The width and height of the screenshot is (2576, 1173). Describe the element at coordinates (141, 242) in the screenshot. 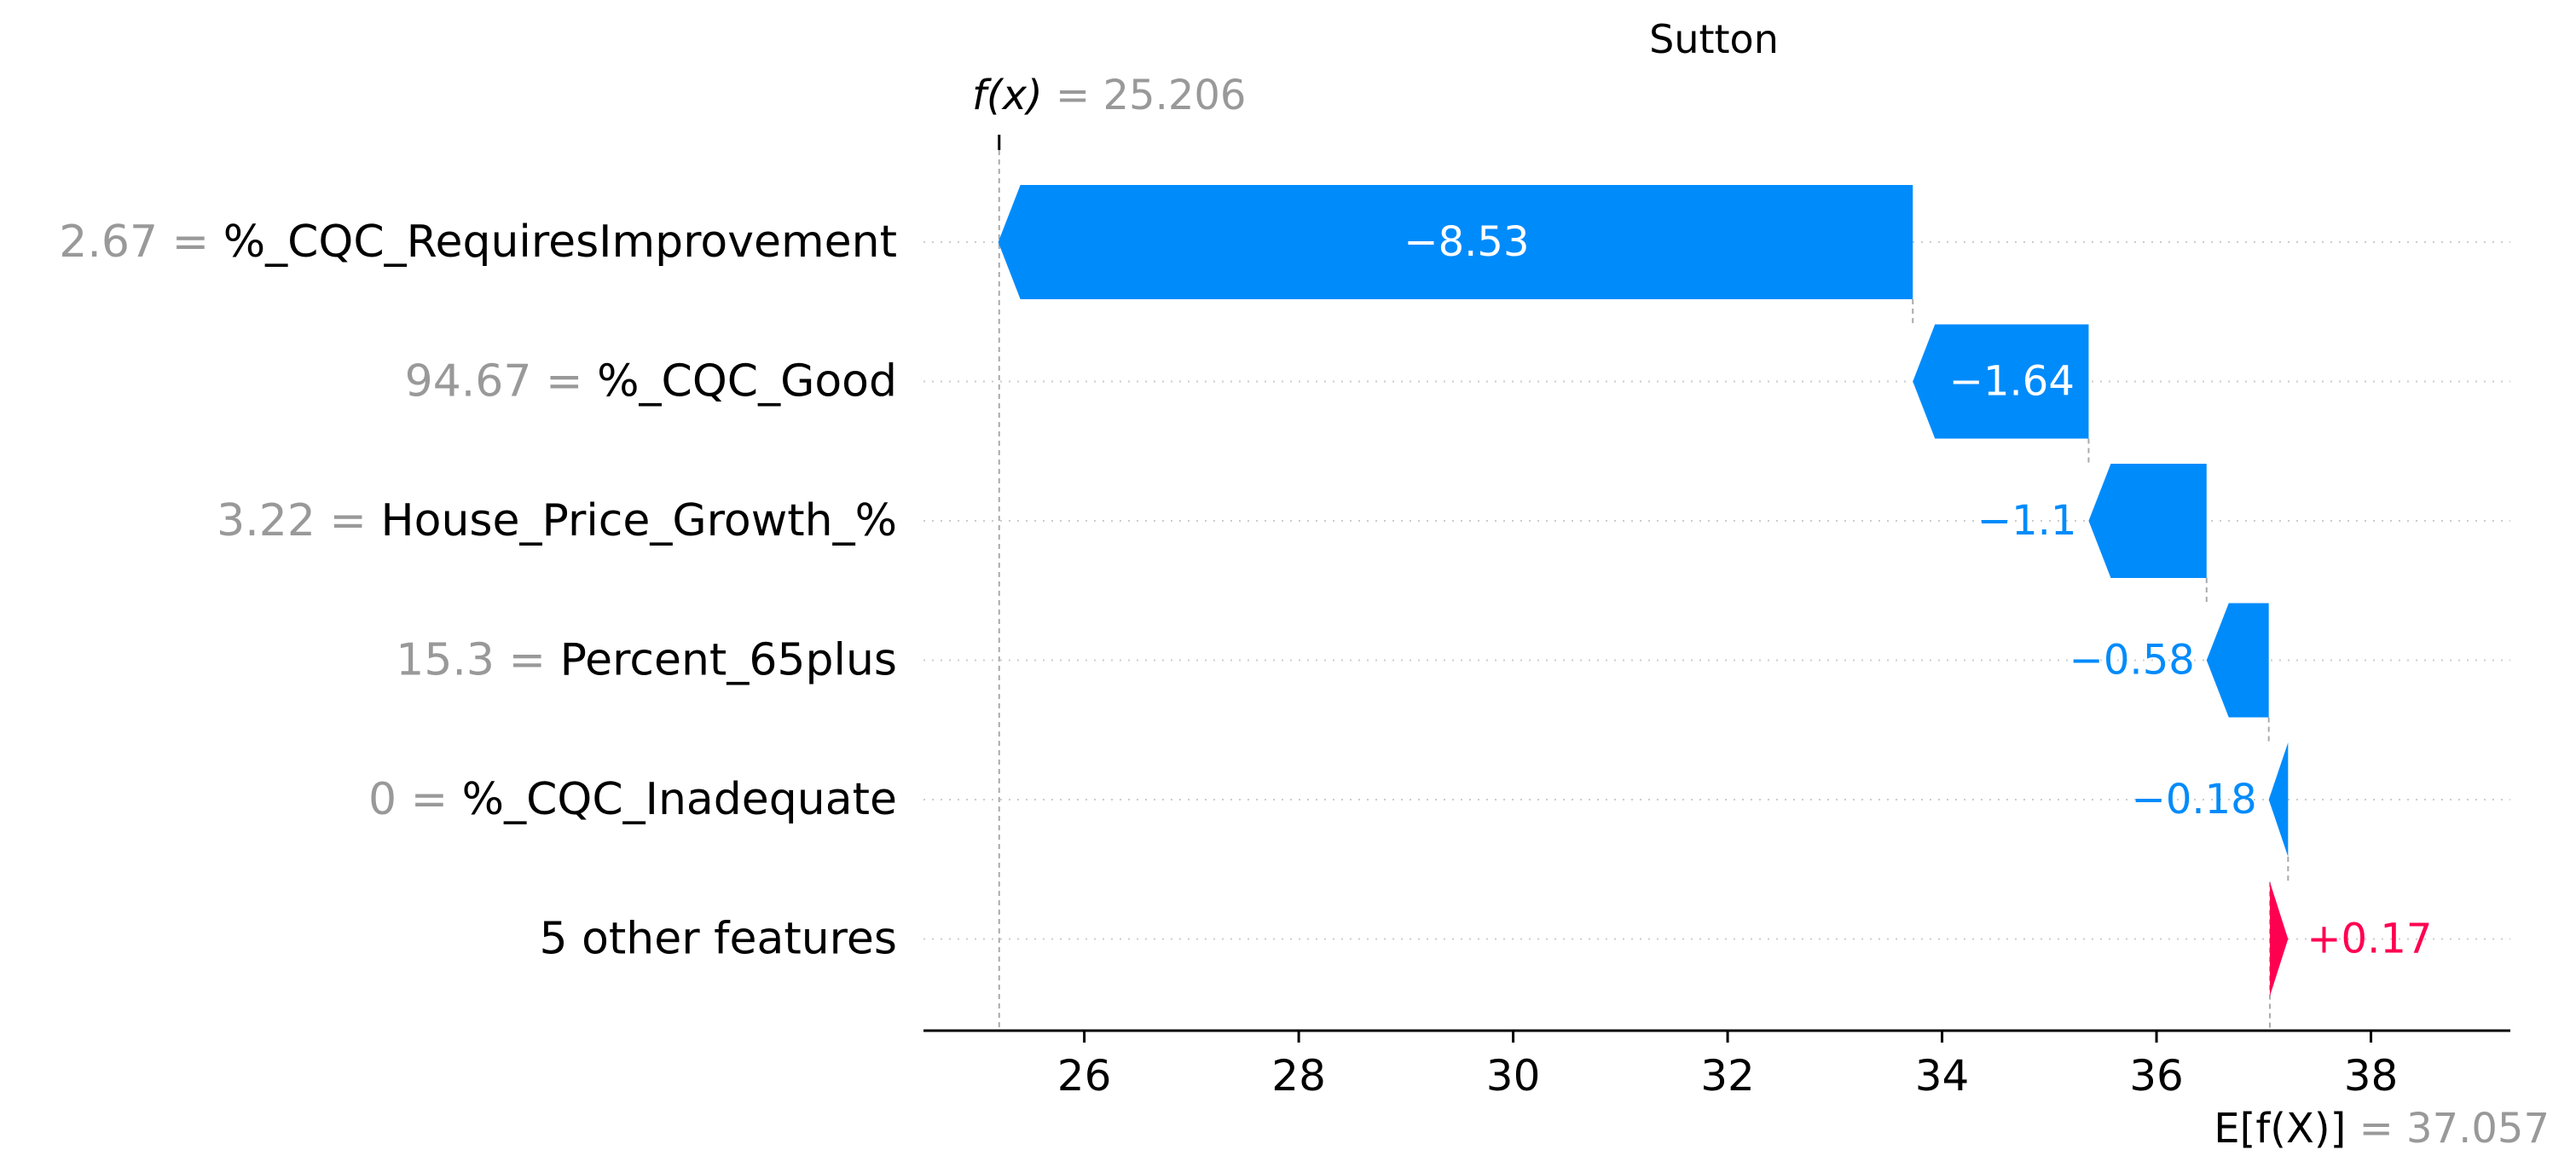

I see `feature-value: 2.67 =` at that location.